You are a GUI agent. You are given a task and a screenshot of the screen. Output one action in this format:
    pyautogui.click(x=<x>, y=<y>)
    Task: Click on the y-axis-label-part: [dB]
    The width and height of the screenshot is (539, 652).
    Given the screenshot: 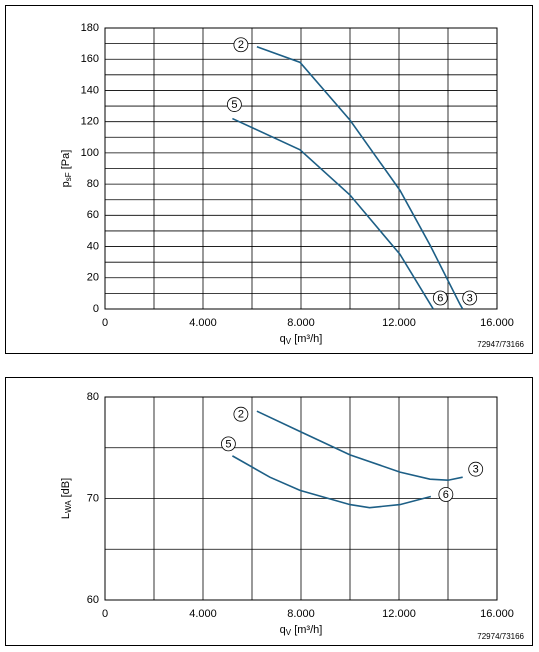 What is the action you would take?
    pyautogui.click(x=66, y=489)
    